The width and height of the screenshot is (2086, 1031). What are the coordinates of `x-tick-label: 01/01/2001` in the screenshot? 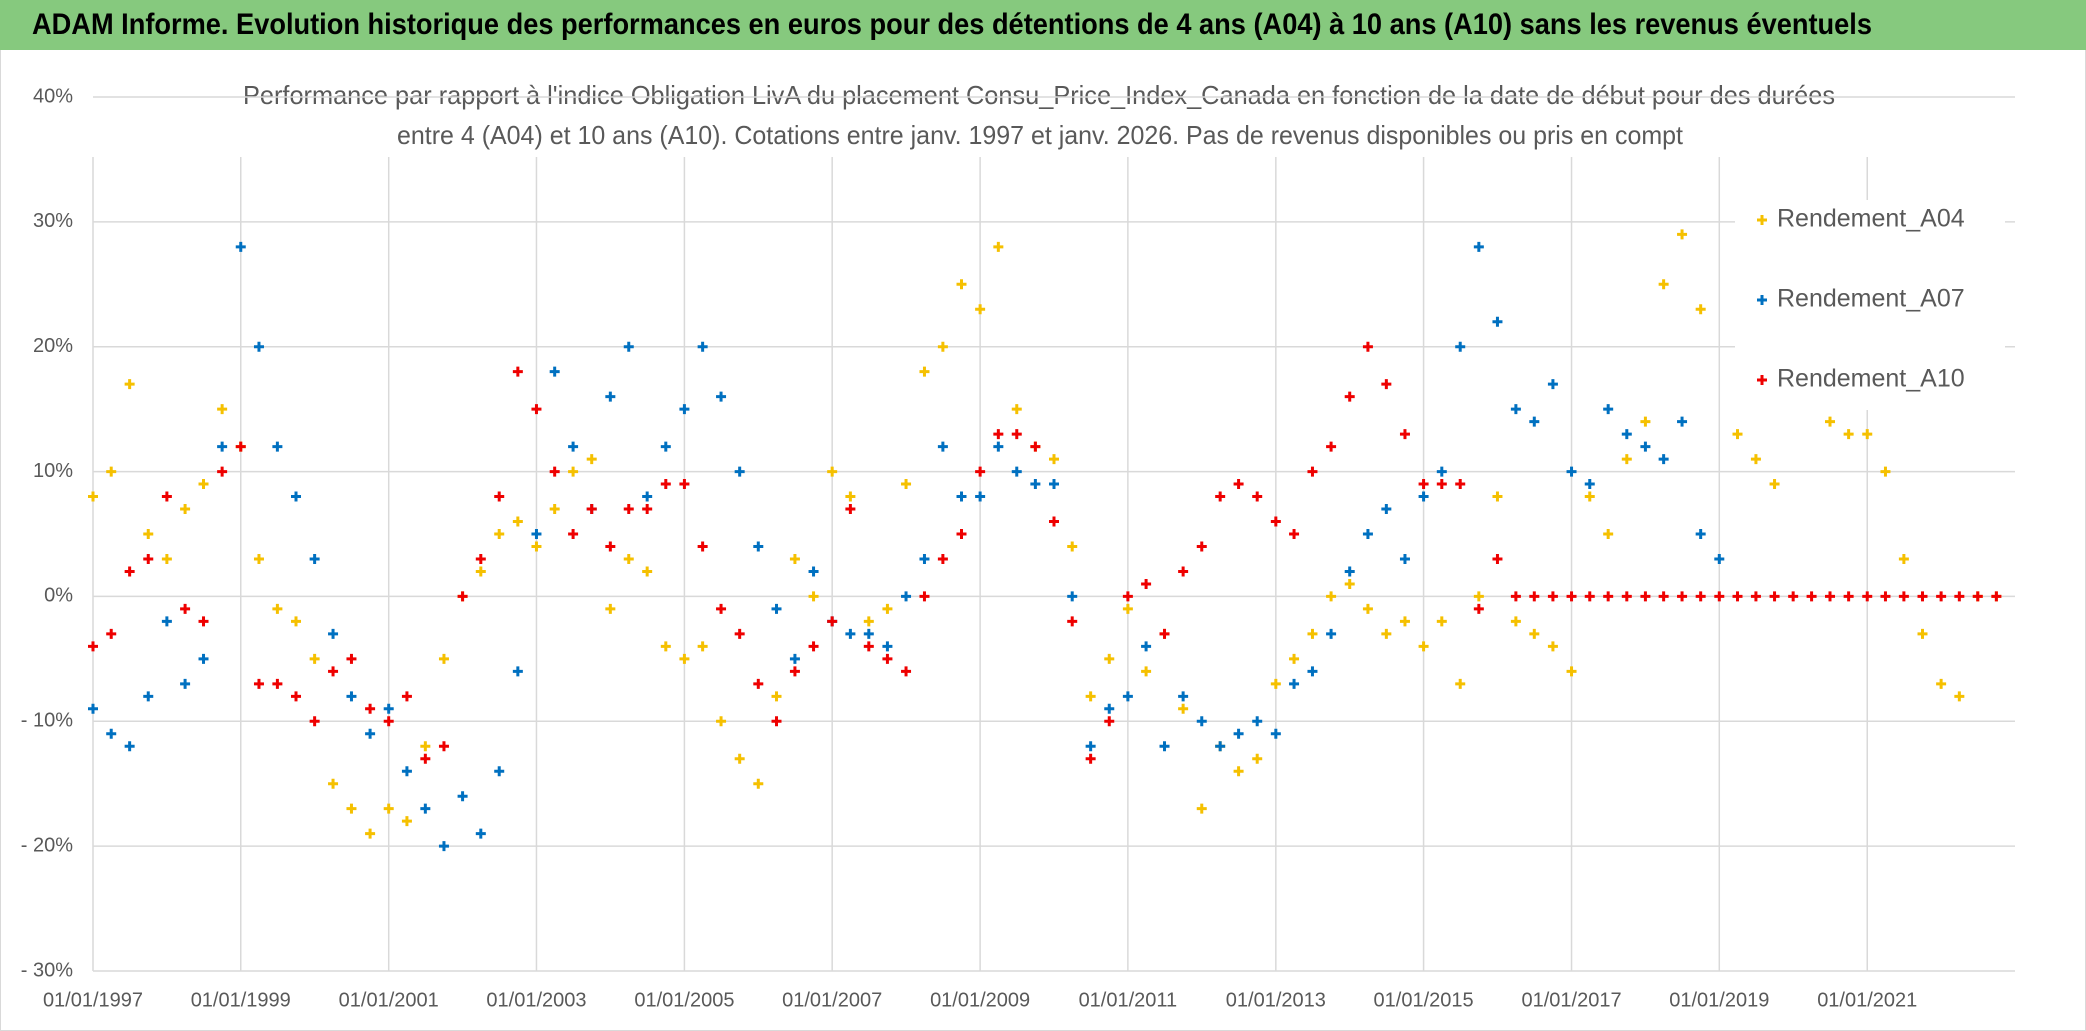 It's located at (389, 1000).